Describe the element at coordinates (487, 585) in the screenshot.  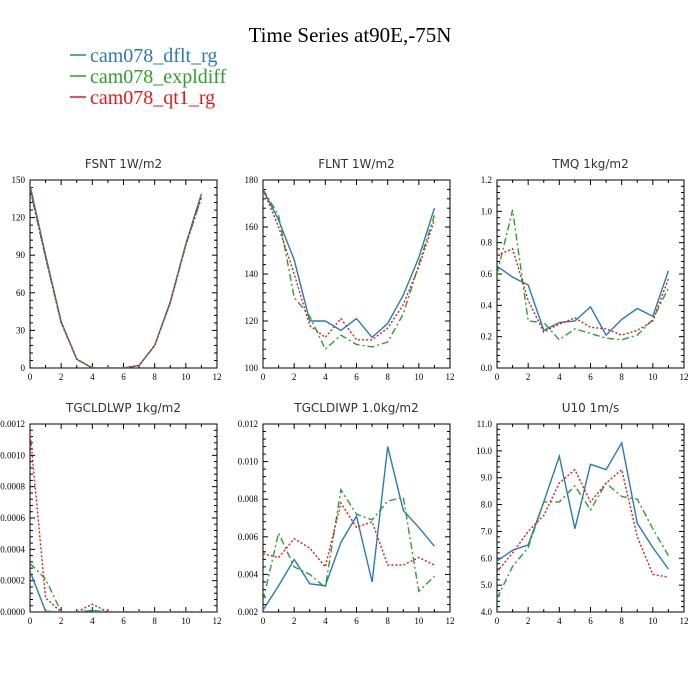
I see `y-tick-label: 5.0` at that location.